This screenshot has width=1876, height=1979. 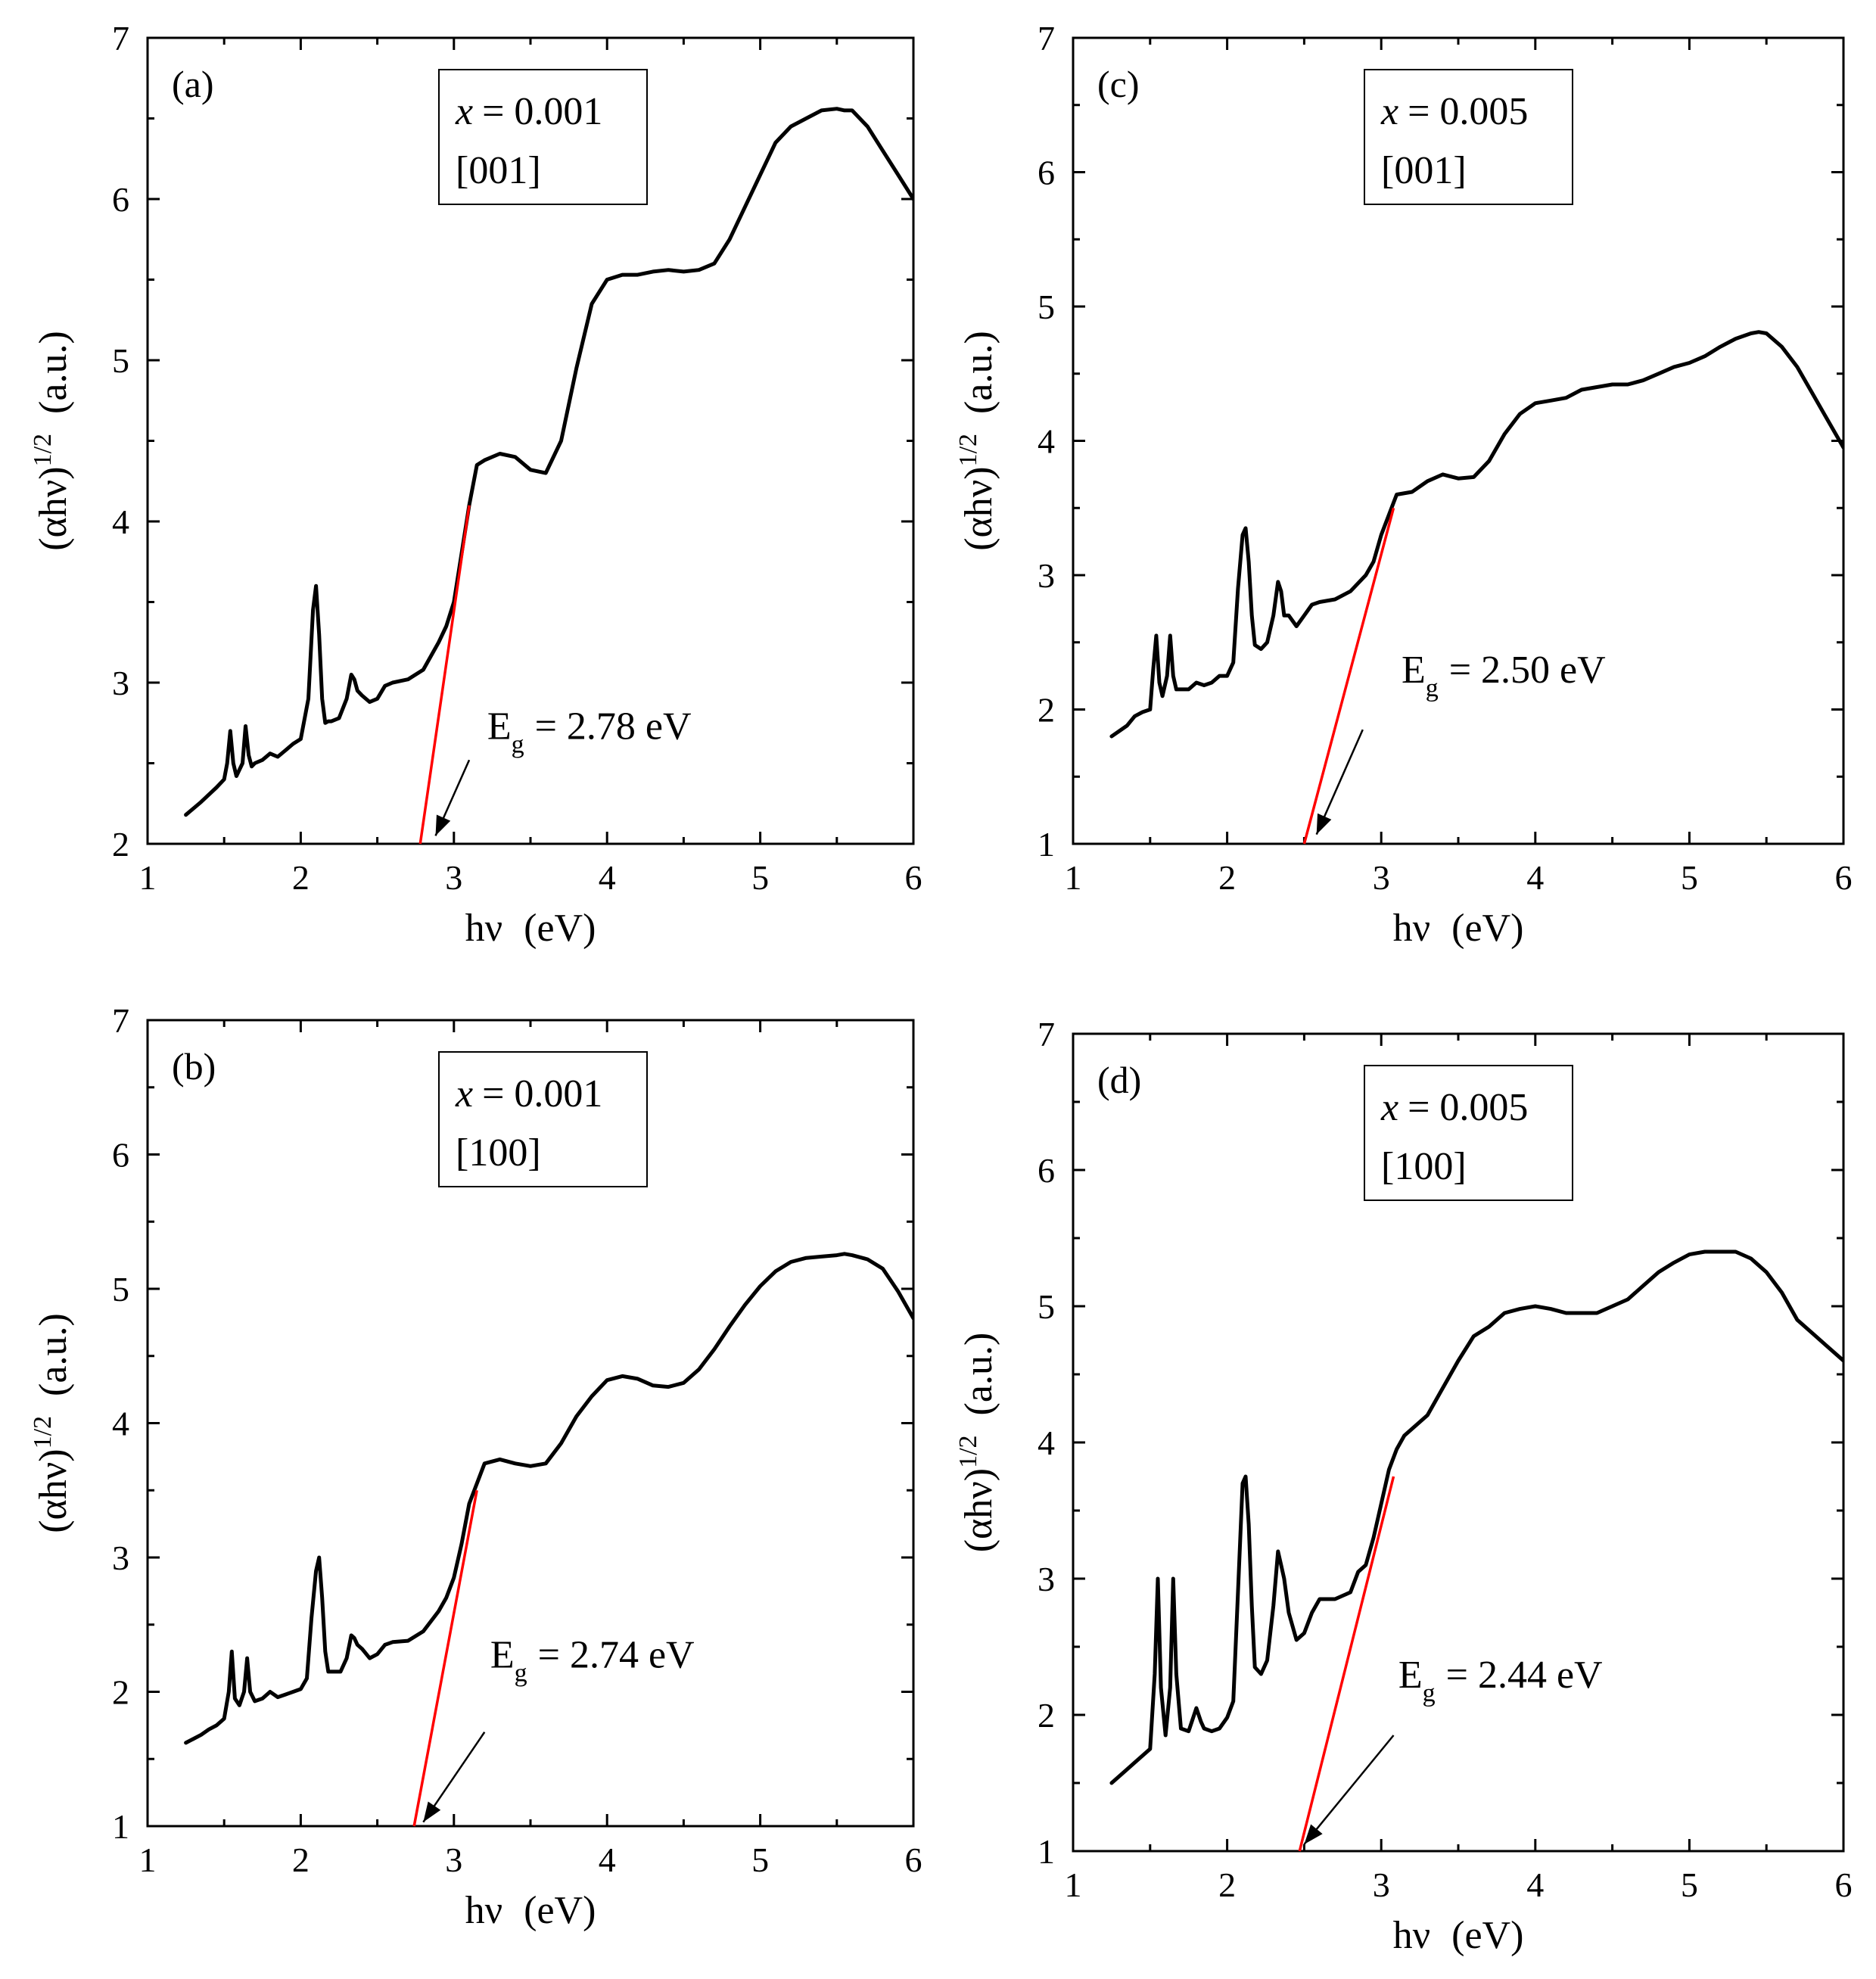 What do you see at coordinates (590, 732) in the screenshot?
I see `band-gap-label: Eg = 2.78 eV` at bounding box center [590, 732].